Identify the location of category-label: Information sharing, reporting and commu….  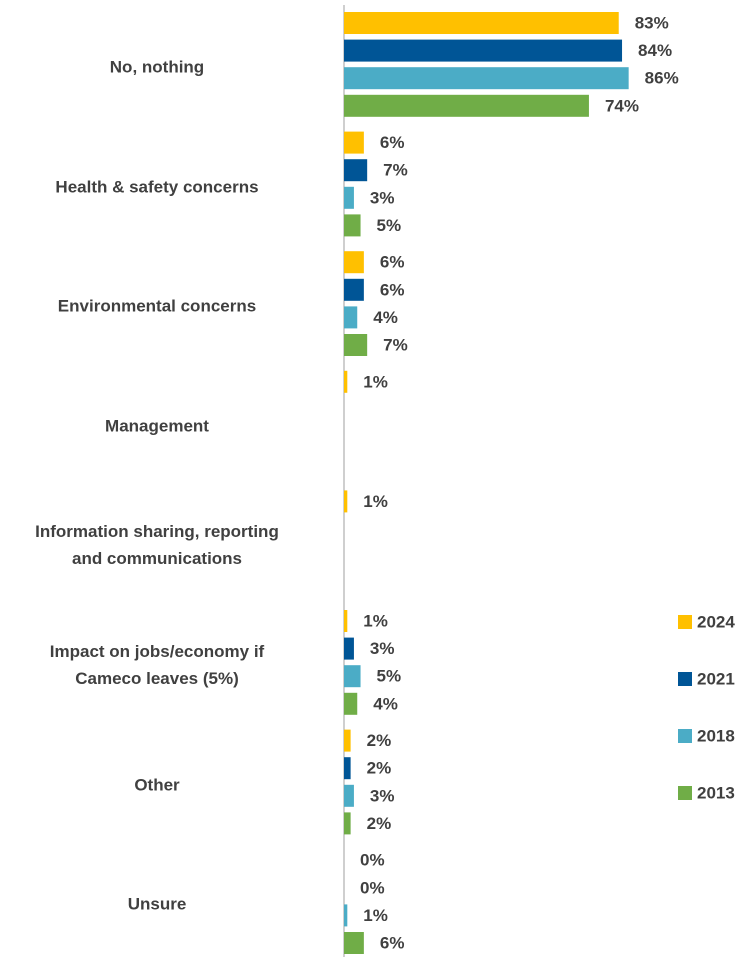
(157, 545).